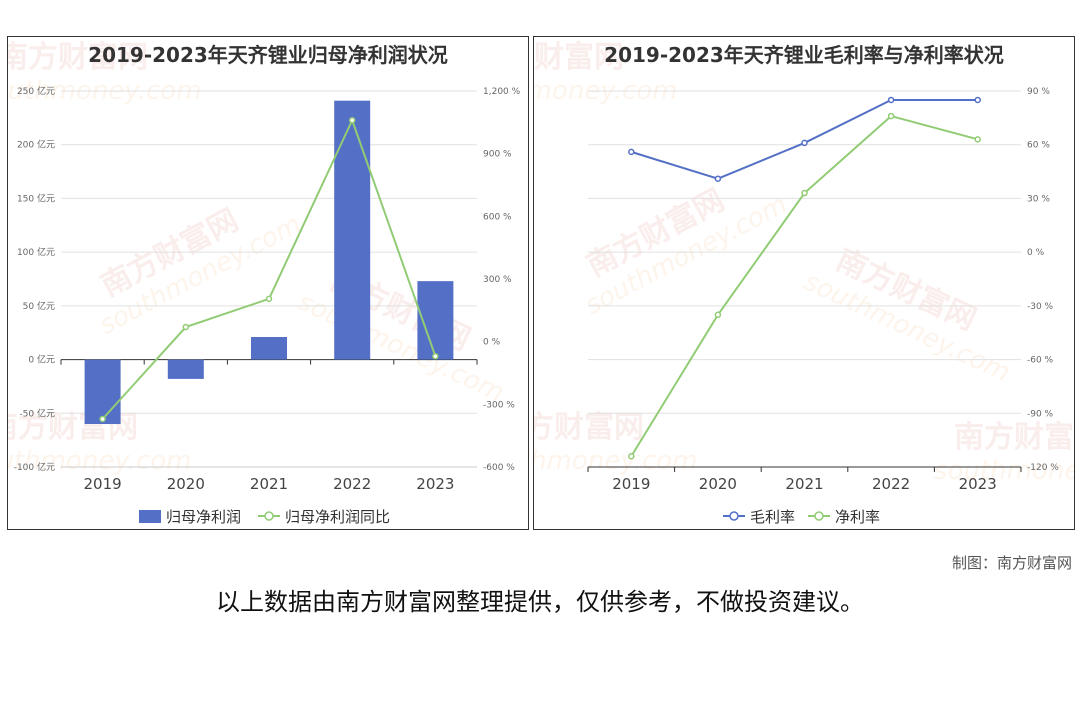 The image size is (1080, 720). Describe the element at coordinates (497, 217) in the screenshot. I see `right-y-tick-label: 600 %` at that location.